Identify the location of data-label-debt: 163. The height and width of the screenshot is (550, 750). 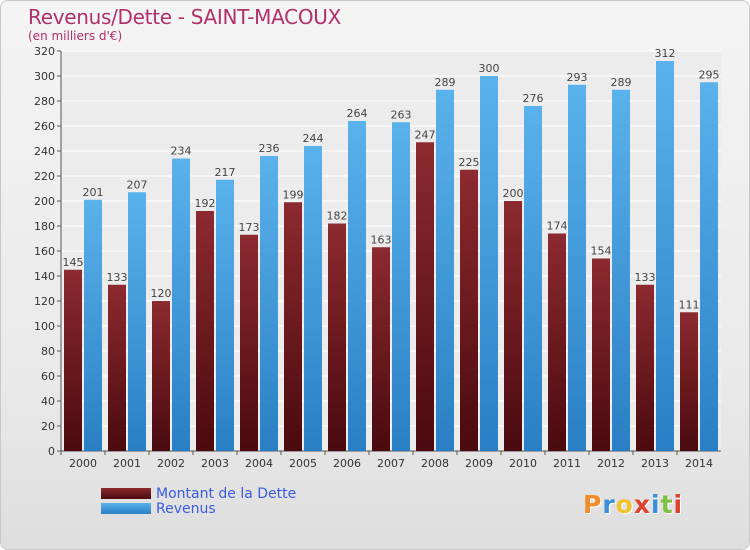
(381, 239).